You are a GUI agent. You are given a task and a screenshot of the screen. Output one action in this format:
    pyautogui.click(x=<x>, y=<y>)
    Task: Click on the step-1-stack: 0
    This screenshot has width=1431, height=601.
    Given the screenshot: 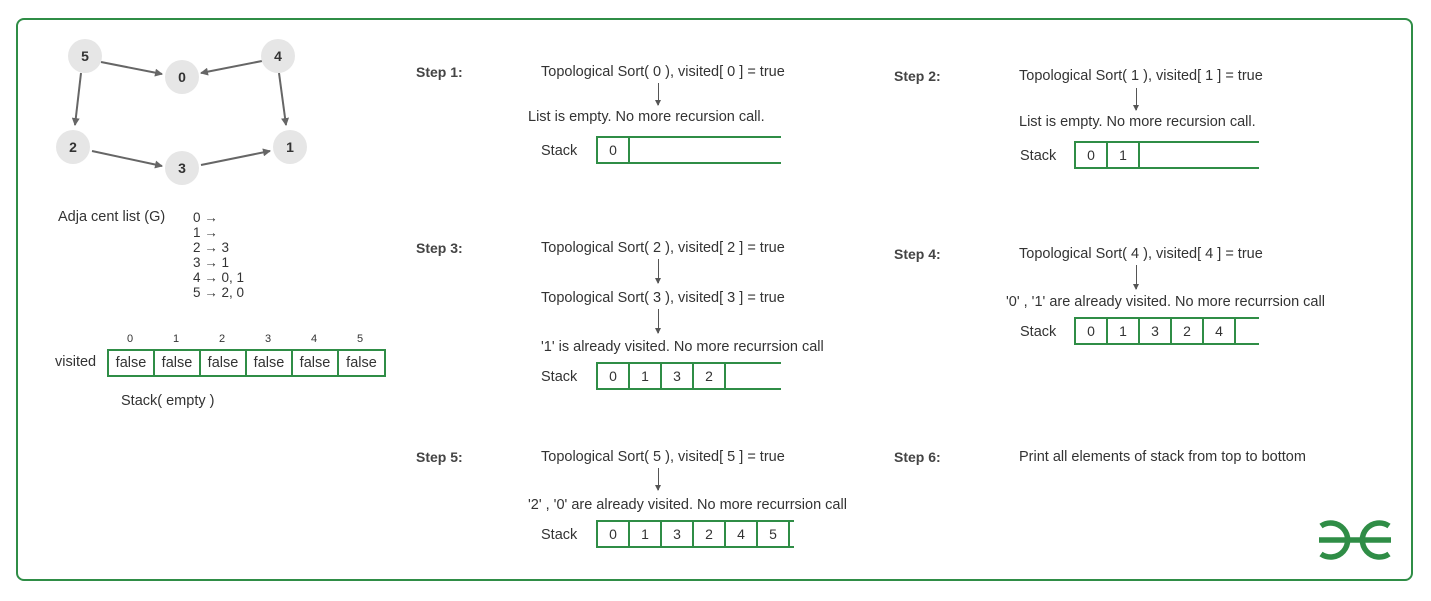 What is the action you would take?
    pyautogui.click(x=688, y=150)
    